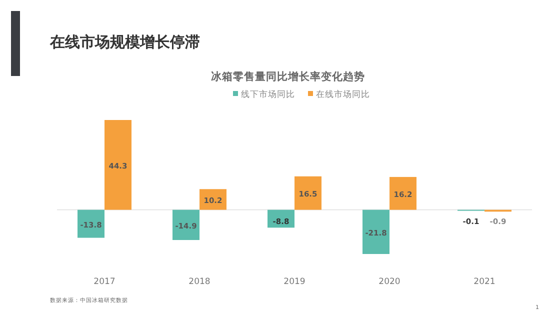 The height and width of the screenshot is (327, 550). Describe the element at coordinates (268, 94) in the screenshot. I see `legend-label: 线下市场同比` at that location.